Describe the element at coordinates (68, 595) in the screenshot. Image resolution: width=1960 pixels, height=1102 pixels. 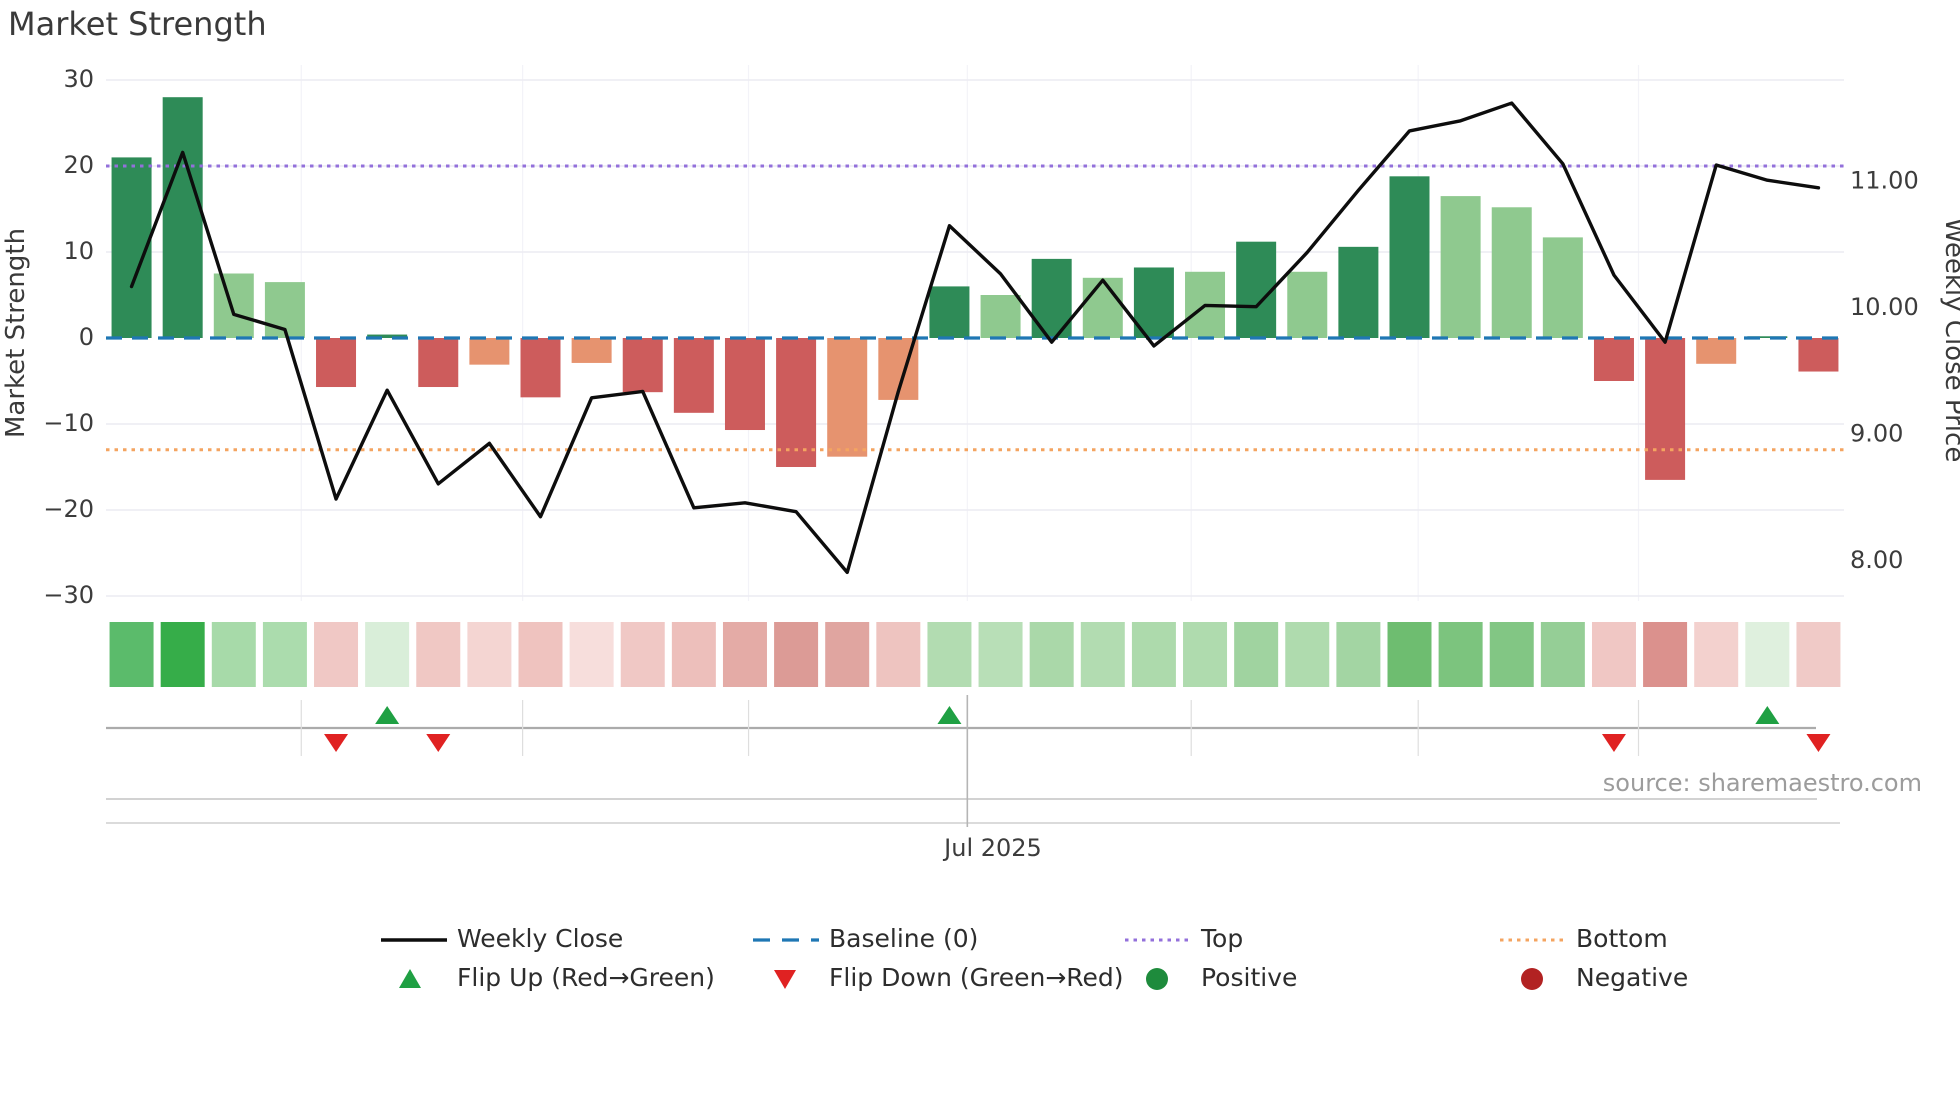
I see `left-axis-tick-label: −30` at that location.